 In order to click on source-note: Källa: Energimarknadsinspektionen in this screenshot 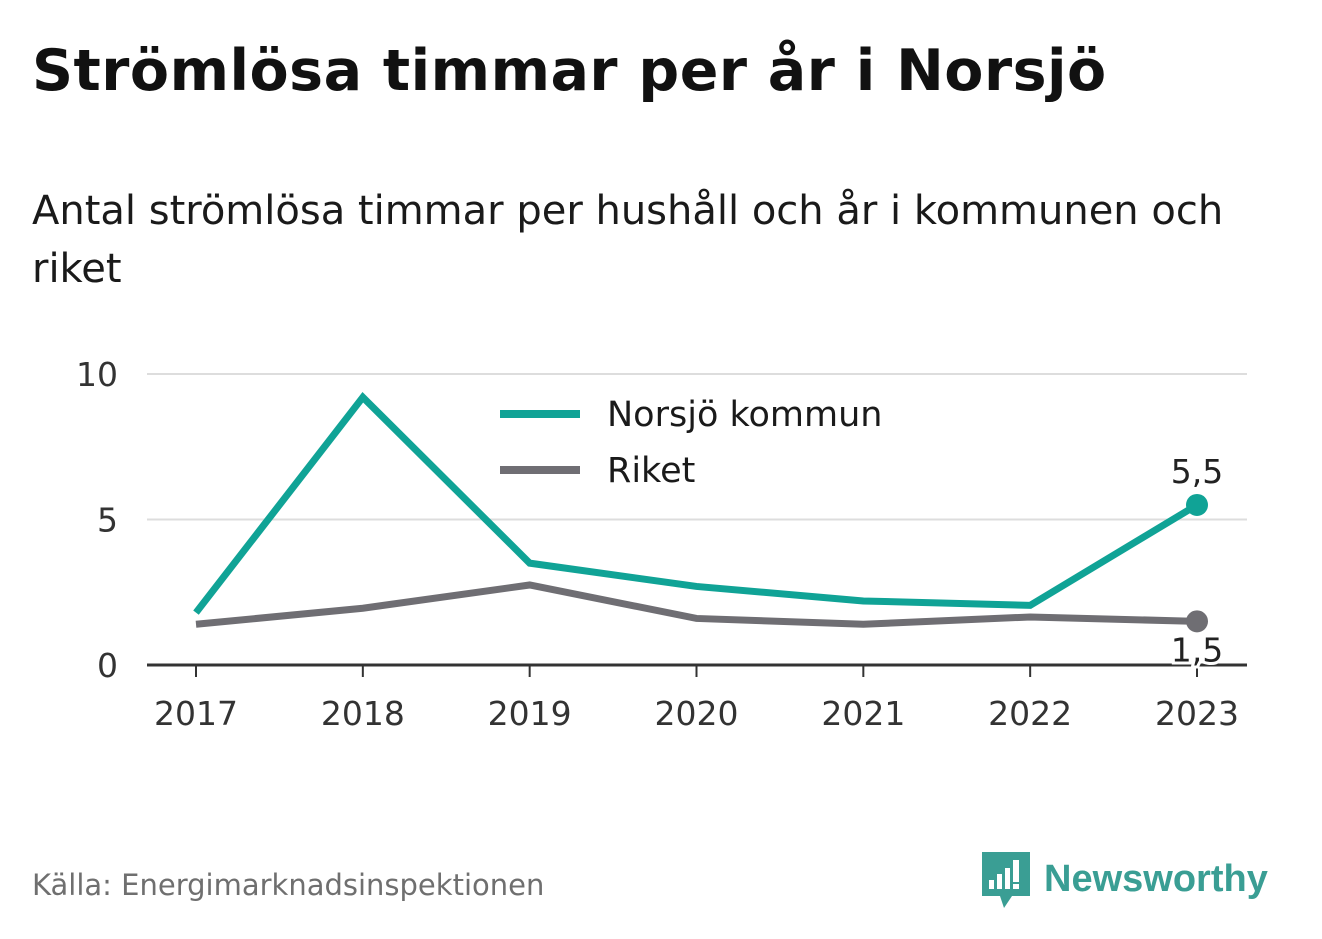, I will do `click(288, 885)`.